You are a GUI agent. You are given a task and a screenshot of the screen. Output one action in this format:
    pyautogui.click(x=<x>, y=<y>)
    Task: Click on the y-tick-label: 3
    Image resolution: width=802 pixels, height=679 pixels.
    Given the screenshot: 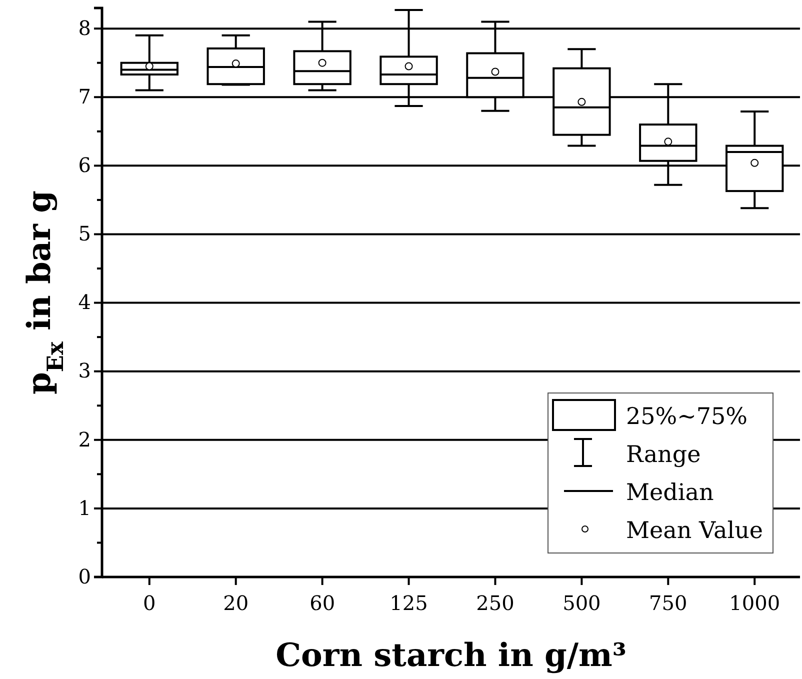 What is the action you would take?
    pyautogui.click(x=84, y=370)
    